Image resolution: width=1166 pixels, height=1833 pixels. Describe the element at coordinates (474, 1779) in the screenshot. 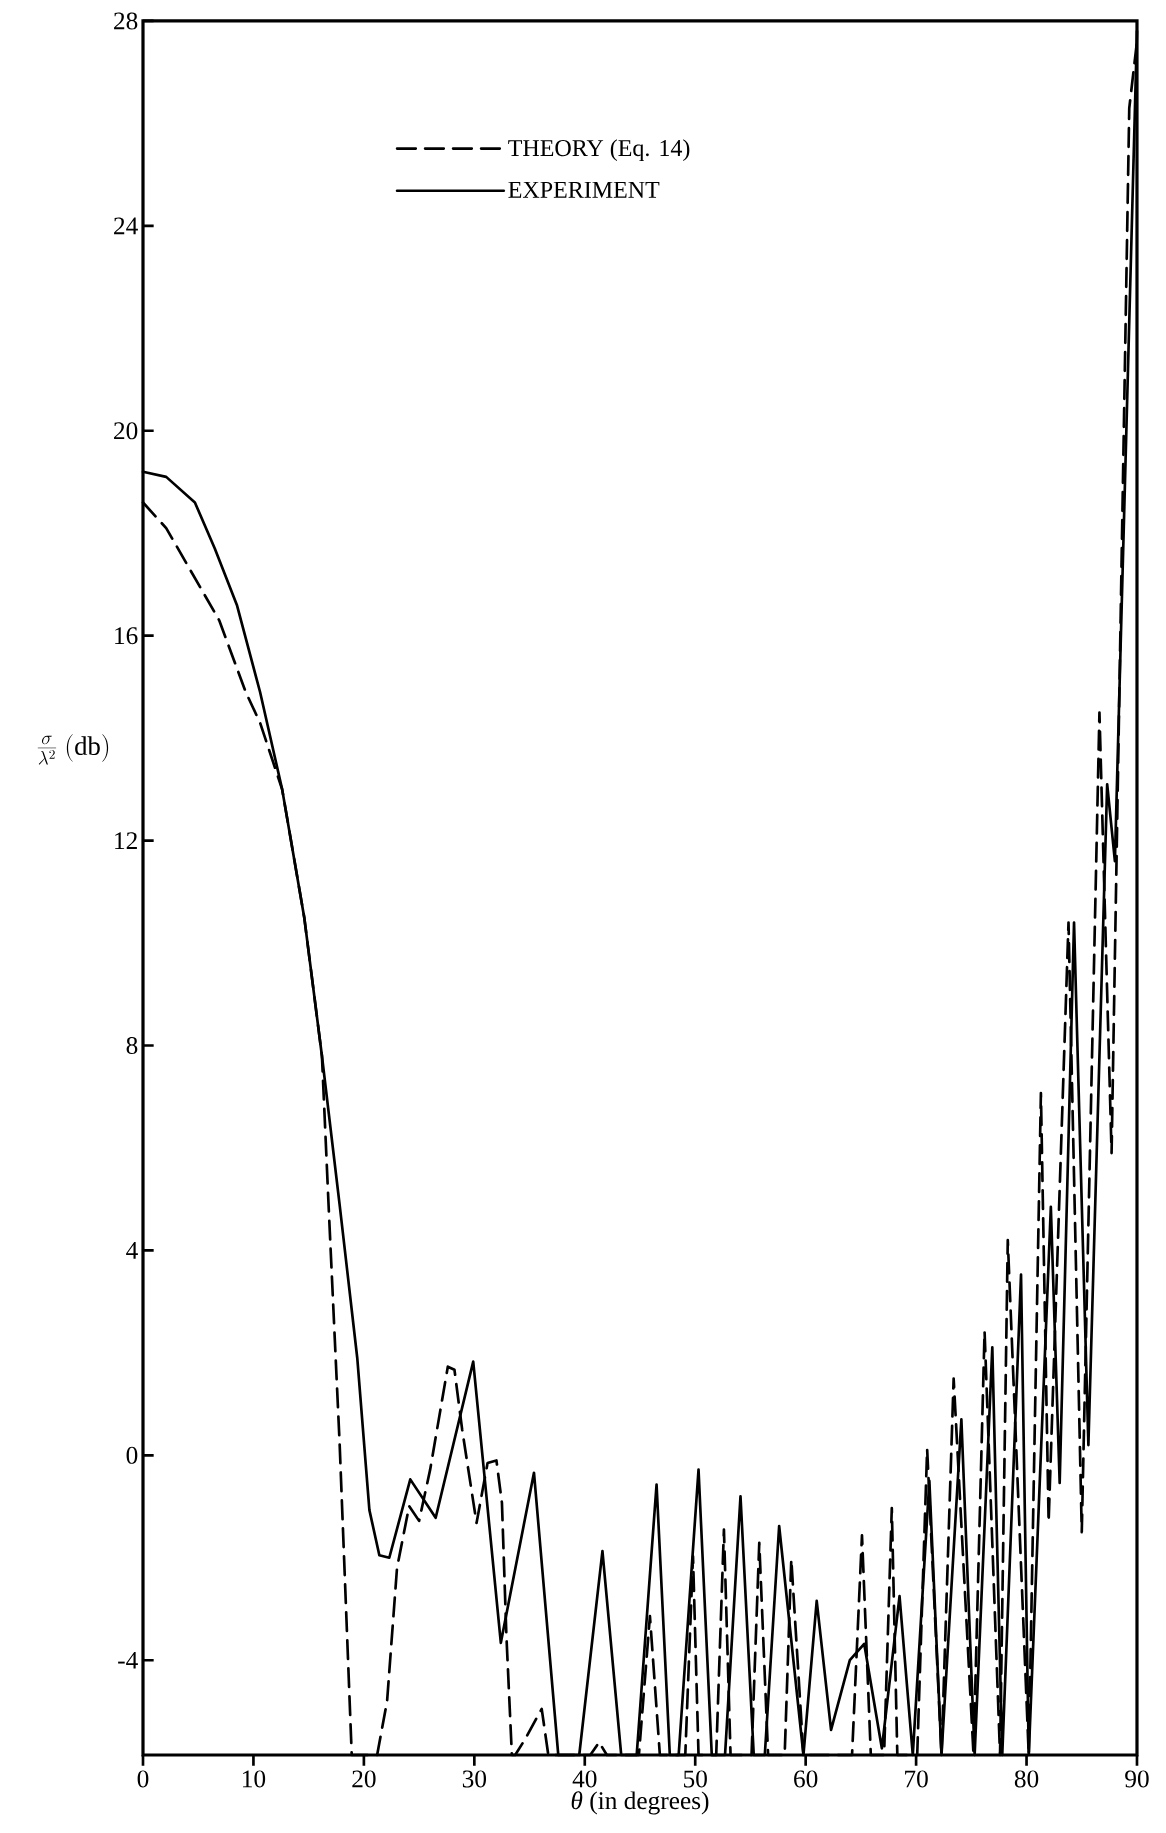

I see `x-tick-label: 30` at that location.